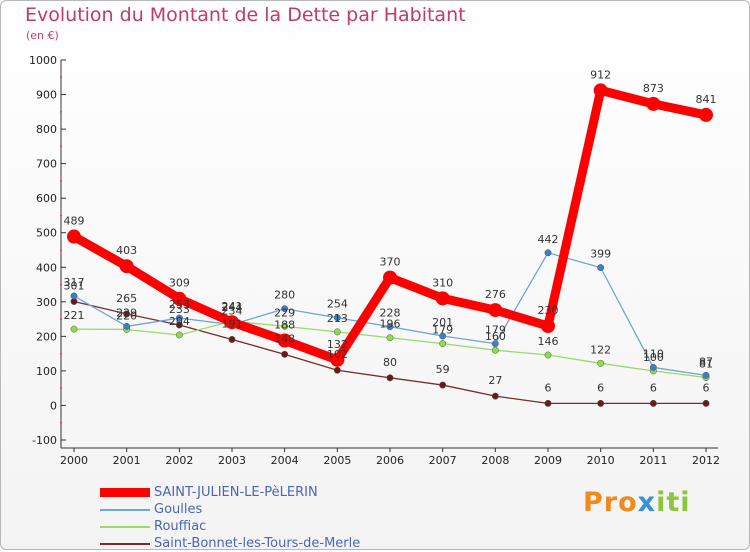 The width and height of the screenshot is (750, 552). Describe the element at coordinates (53, 405) in the screenshot. I see `y-tick-label: 0` at that location.